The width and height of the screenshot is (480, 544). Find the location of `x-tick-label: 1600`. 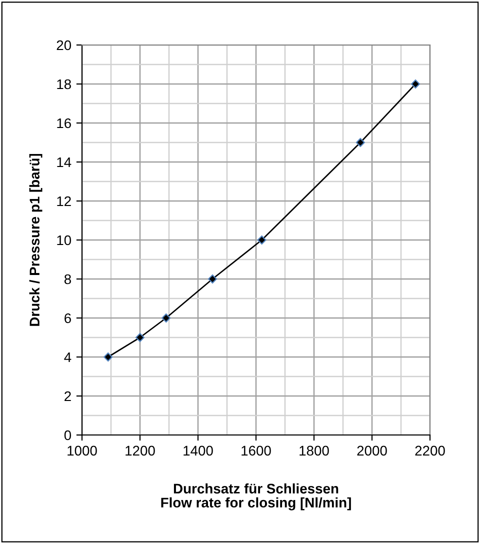

x-tick-label: 1600 is located at coordinates (256, 451).